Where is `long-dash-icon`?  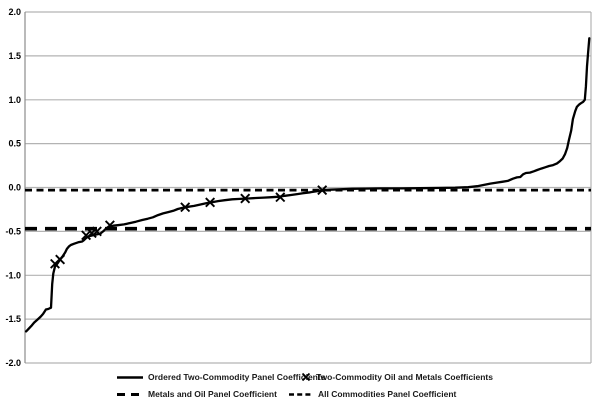
long-dash-icon is located at coordinates (130, 394).